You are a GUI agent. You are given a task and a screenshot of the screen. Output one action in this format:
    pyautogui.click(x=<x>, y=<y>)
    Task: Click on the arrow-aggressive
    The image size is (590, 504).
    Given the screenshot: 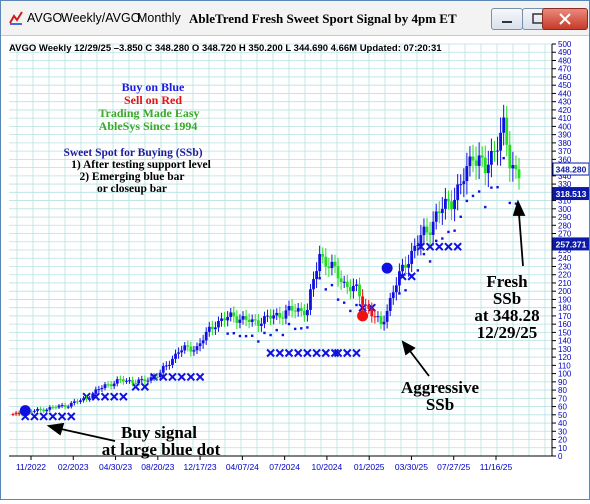 What is the action you would take?
    pyautogui.click(x=415, y=358)
    